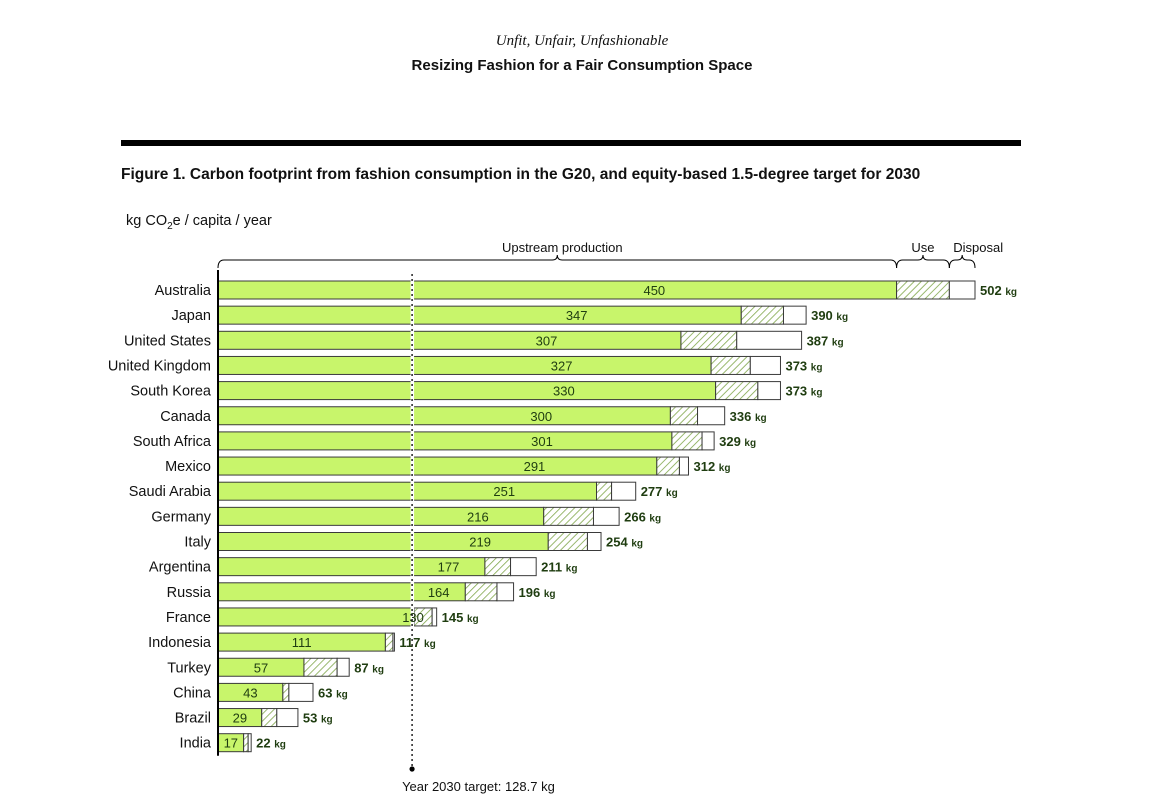 This screenshot has width=1164, height=812. Describe the element at coordinates (170, 226) in the screenshot. I see `unit-subscript: 2` at that location.